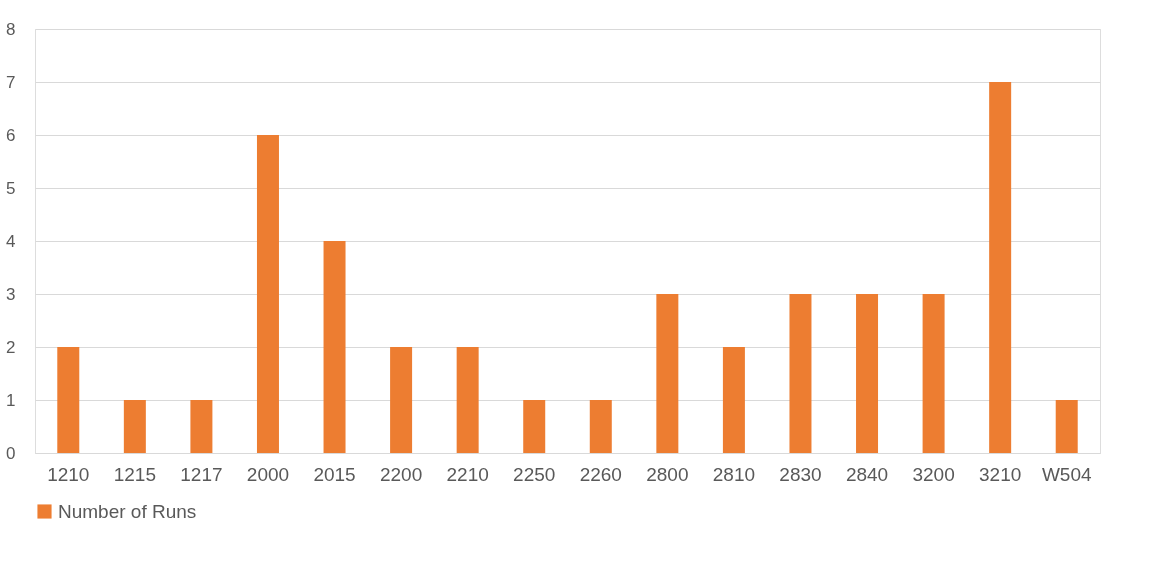  Describe the element at coordinates (201, 474) in the screenshot. I see `x-tick-label: 1217` at that location.